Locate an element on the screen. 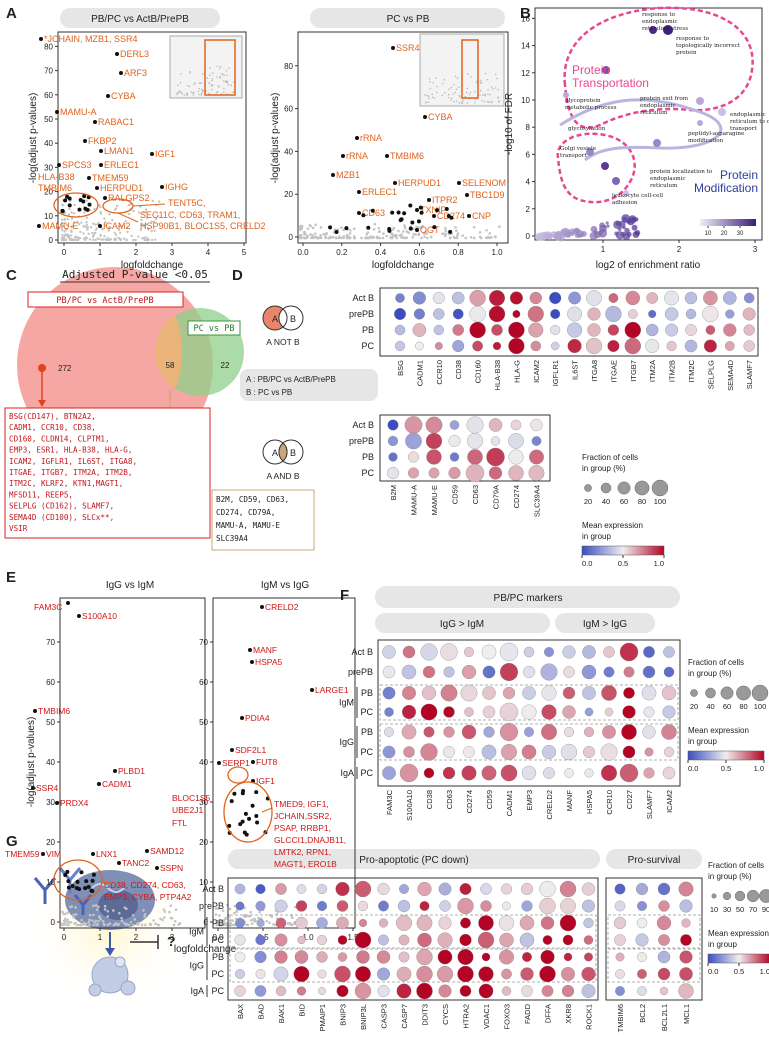 The width and height of the screenshot is (769, 1037). row-label: prePB is located at coordinates (360, 672).